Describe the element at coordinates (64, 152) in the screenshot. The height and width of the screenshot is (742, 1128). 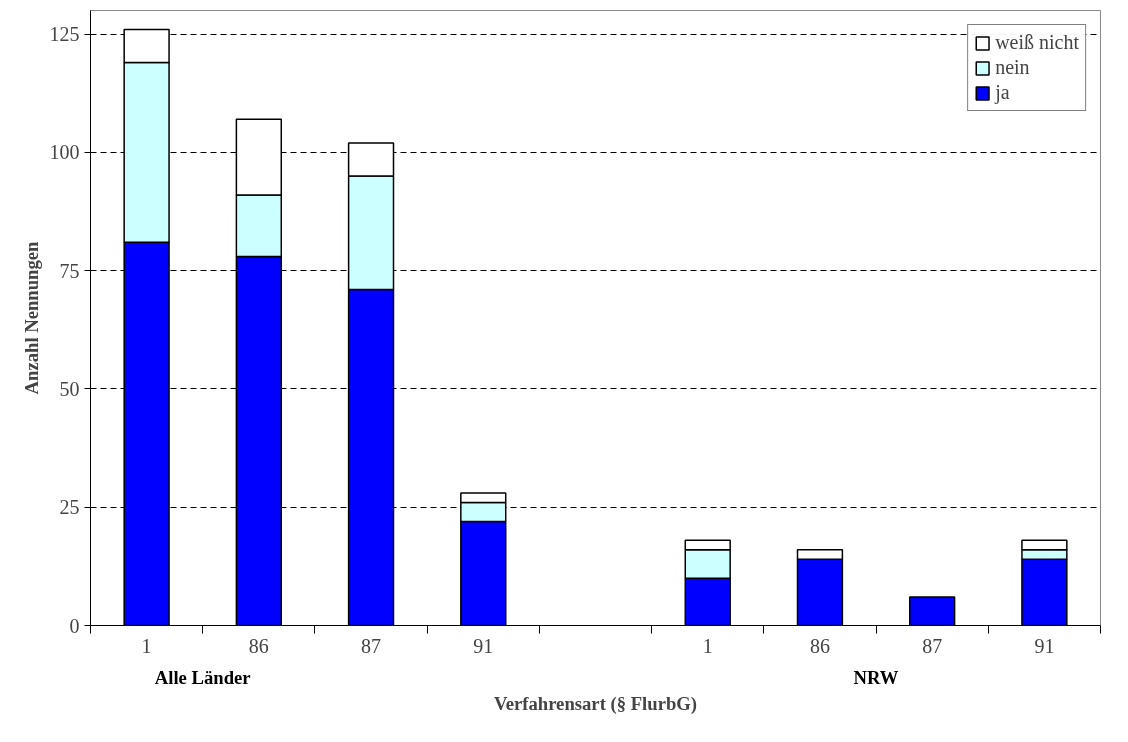
I see `y-tick-label: 100` at that location.